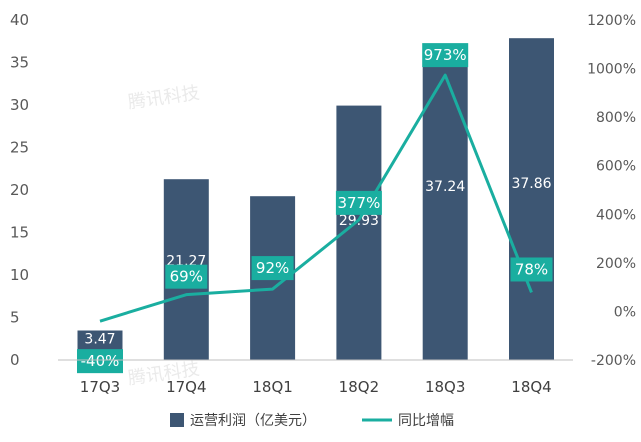 This screenshot has width=641, height=442. Describe the element at coordinates (15, 360) in the screenshot. I see `left-tick-label: 0` at that location.